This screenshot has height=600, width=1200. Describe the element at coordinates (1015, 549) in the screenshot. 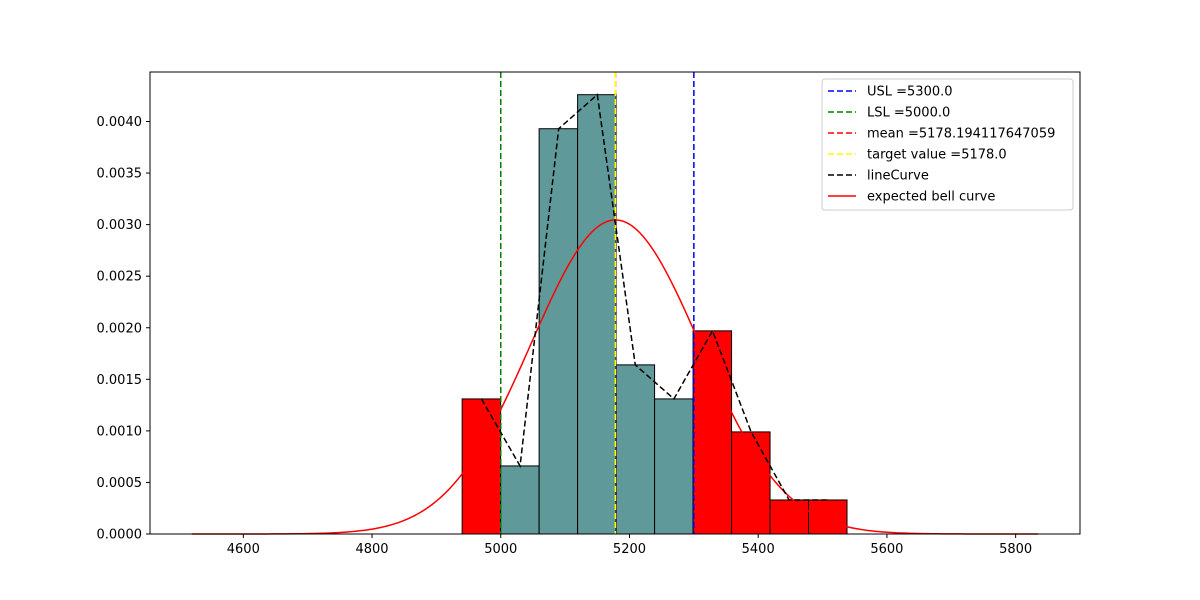

I see `x-tick-label: 5800` at that location.